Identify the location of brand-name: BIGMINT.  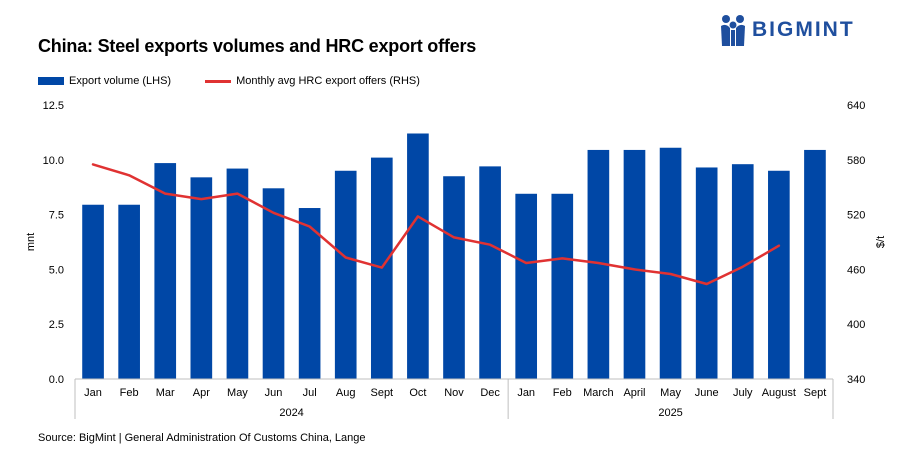
(803, 29).